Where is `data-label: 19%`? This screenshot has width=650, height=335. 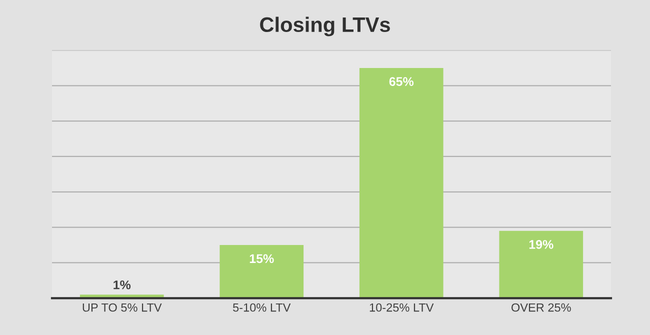
data-label: 19% is located at coordinates (541, 244).